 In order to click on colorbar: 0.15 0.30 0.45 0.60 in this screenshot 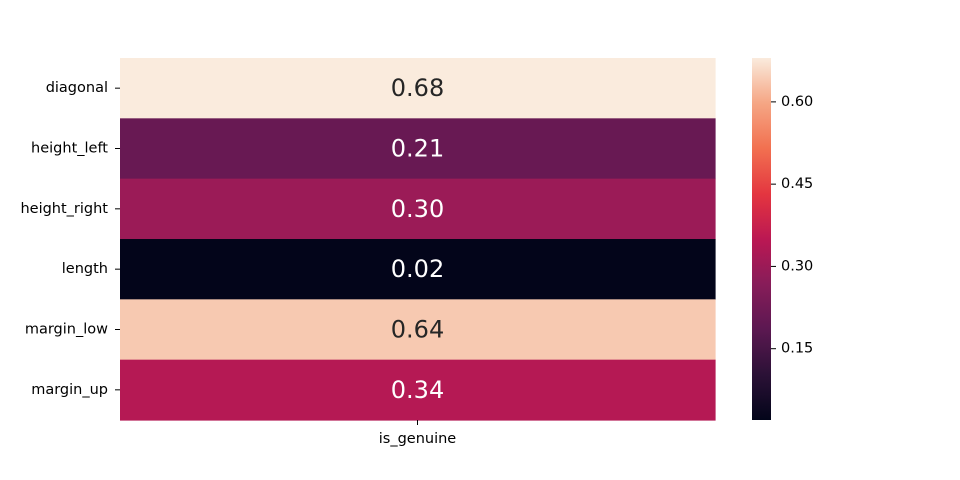, I will do `click(782, 239)`.